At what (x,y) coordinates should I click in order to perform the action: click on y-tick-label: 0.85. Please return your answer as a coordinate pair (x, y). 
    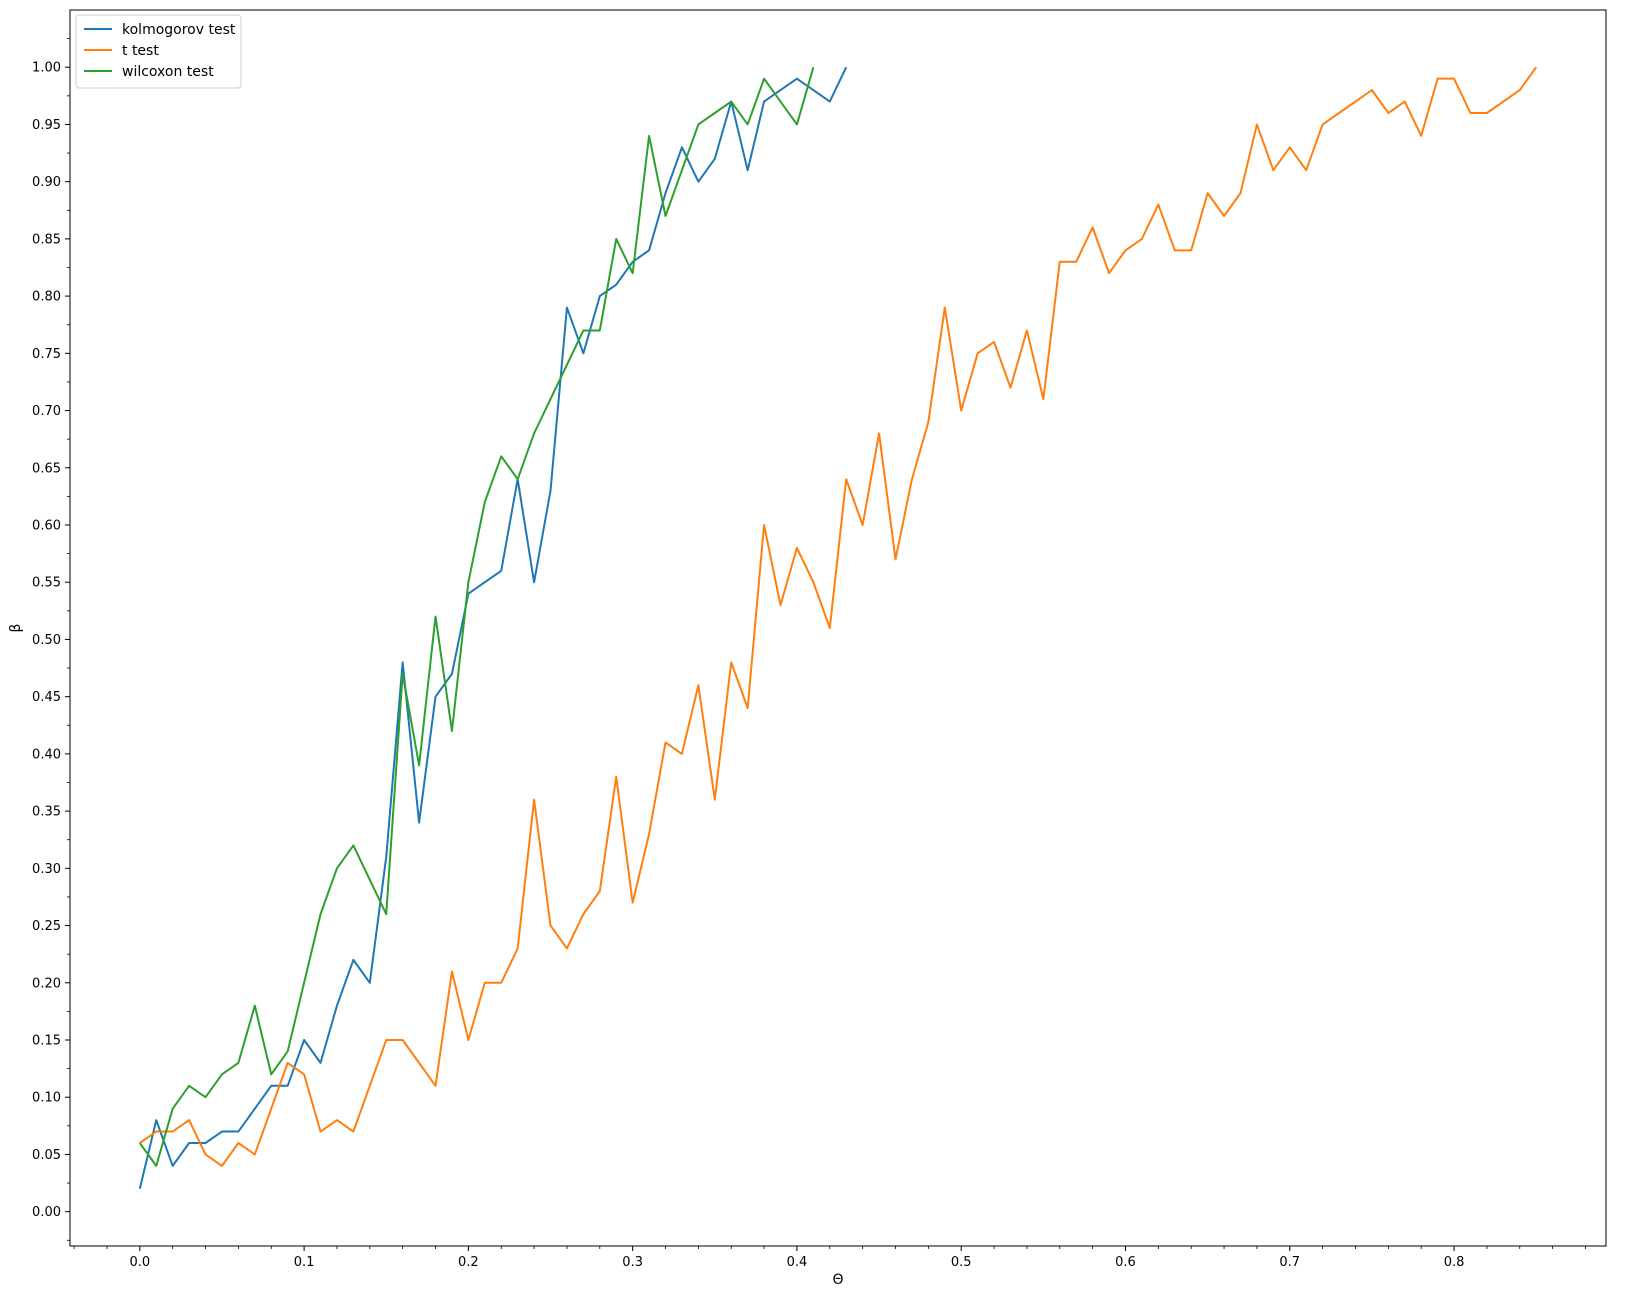
    Looking at the image, I should click on (46, 239).